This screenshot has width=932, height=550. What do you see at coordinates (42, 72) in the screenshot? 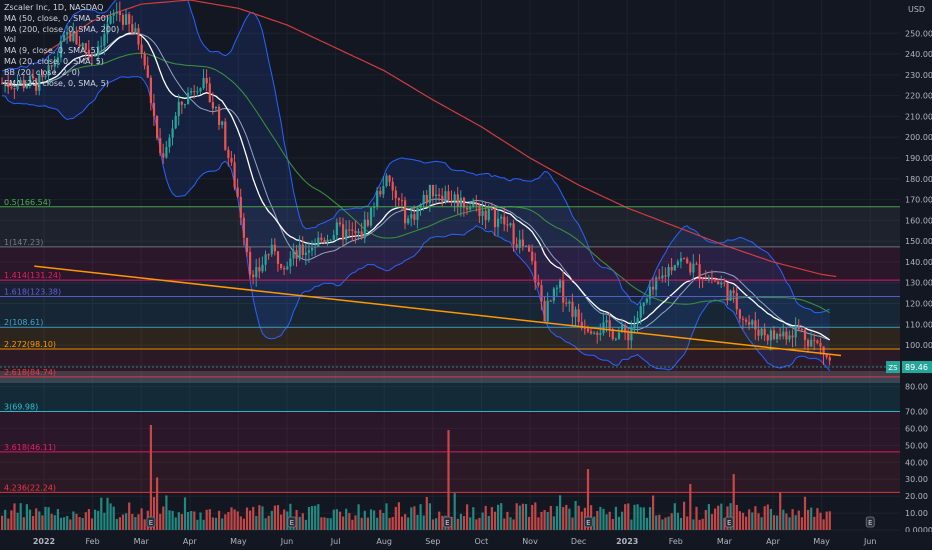
I see `legend-bb: BB (20, close, 2, 0)` at bounding box center [42, 72].